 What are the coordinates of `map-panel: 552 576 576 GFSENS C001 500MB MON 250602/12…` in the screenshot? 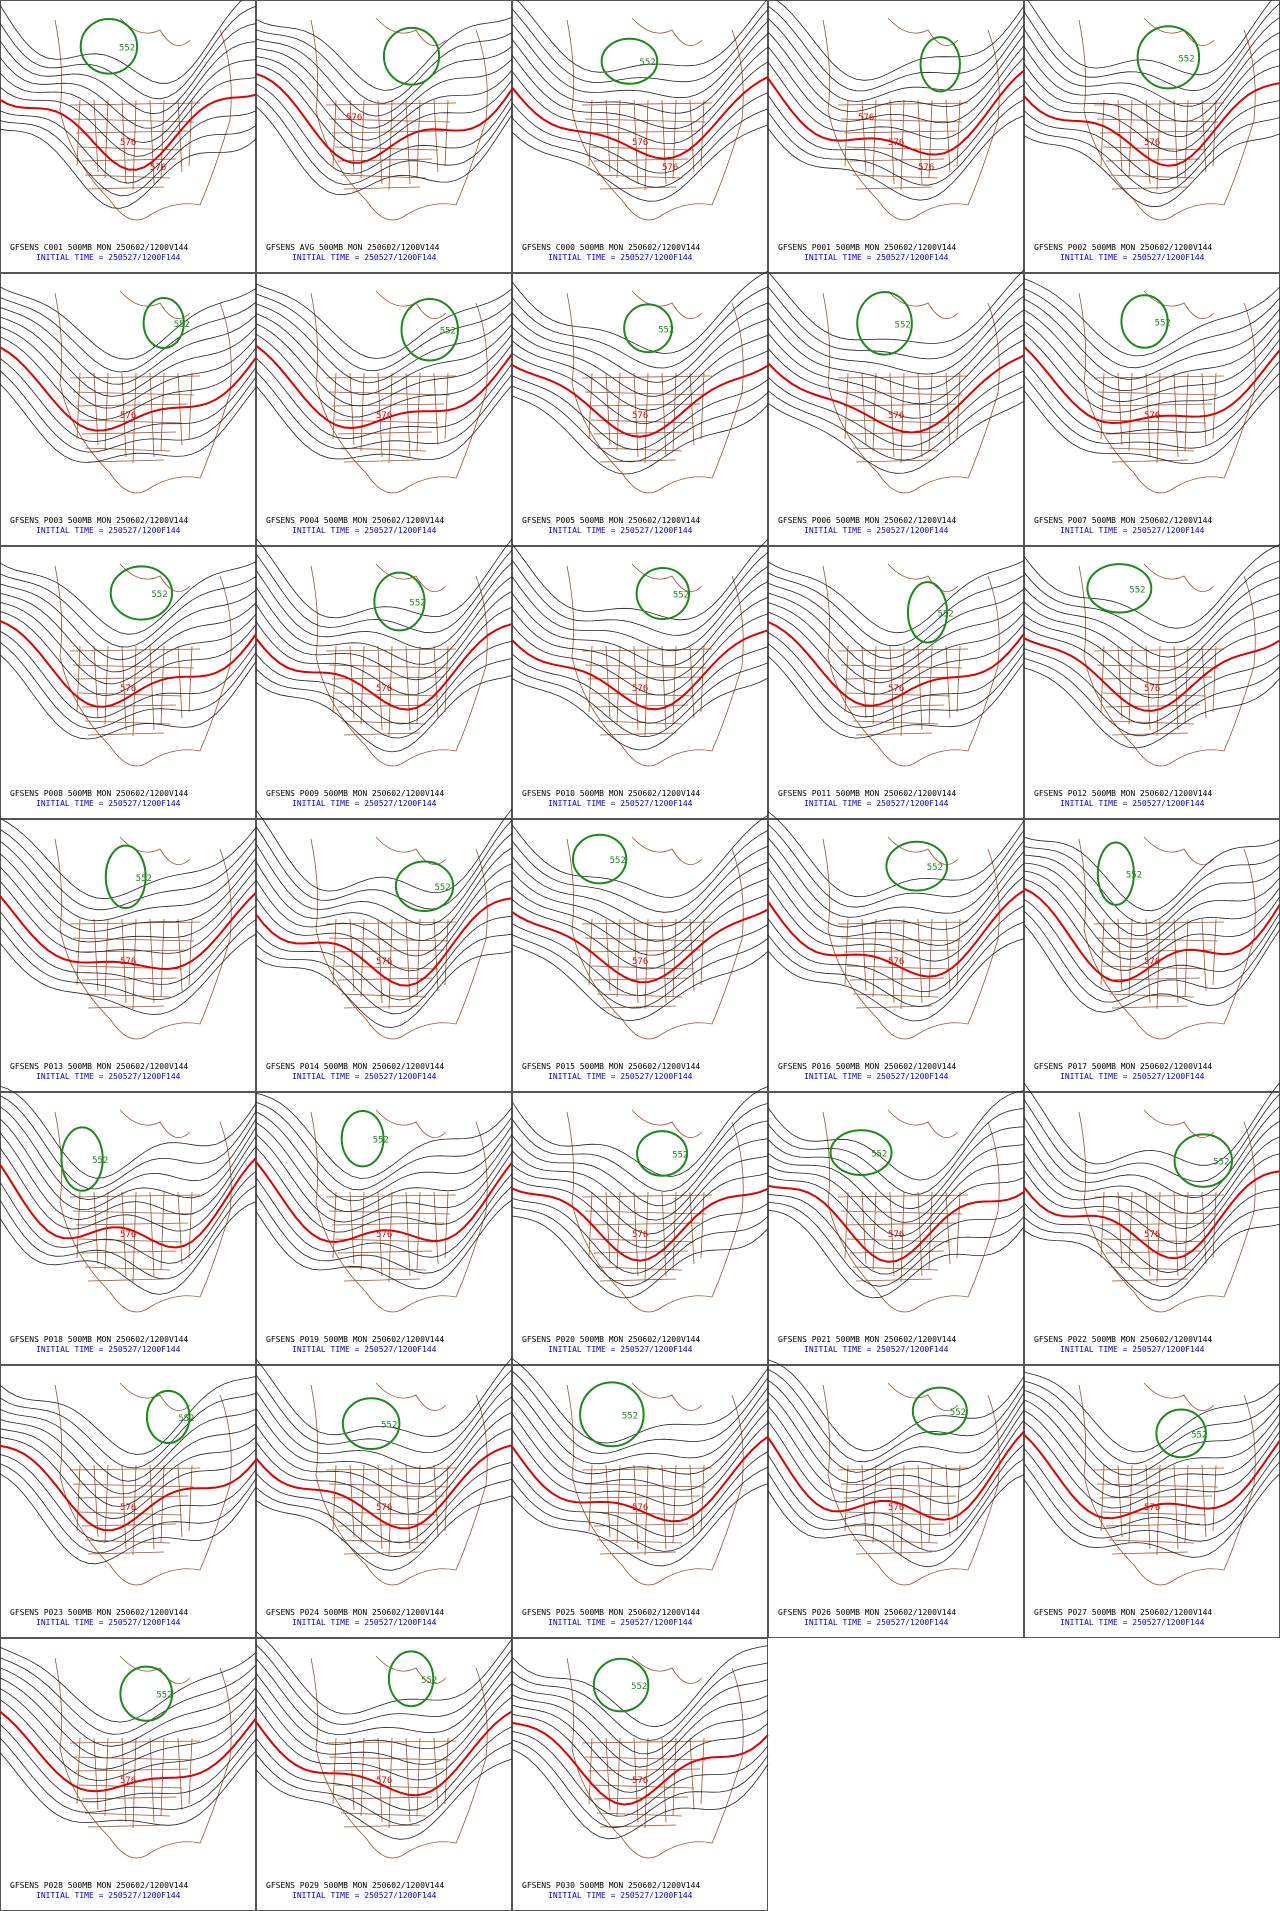 It's located at (128, 136).